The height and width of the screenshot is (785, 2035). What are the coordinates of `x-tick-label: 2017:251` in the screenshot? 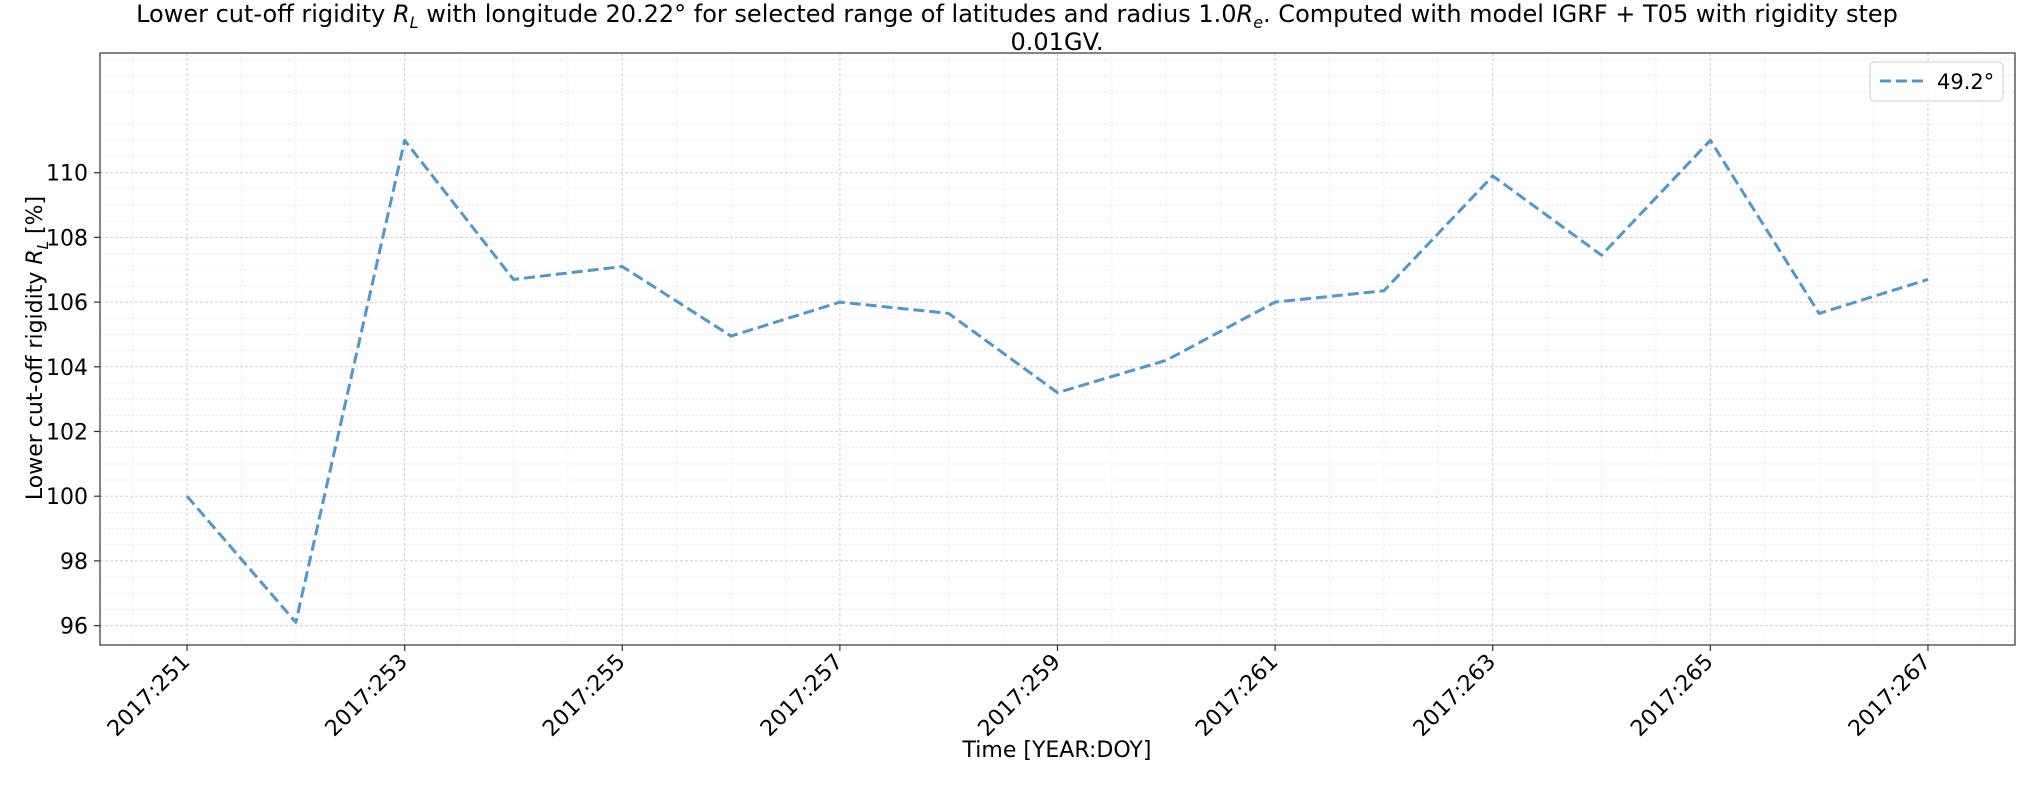 It's located at (149, 696).